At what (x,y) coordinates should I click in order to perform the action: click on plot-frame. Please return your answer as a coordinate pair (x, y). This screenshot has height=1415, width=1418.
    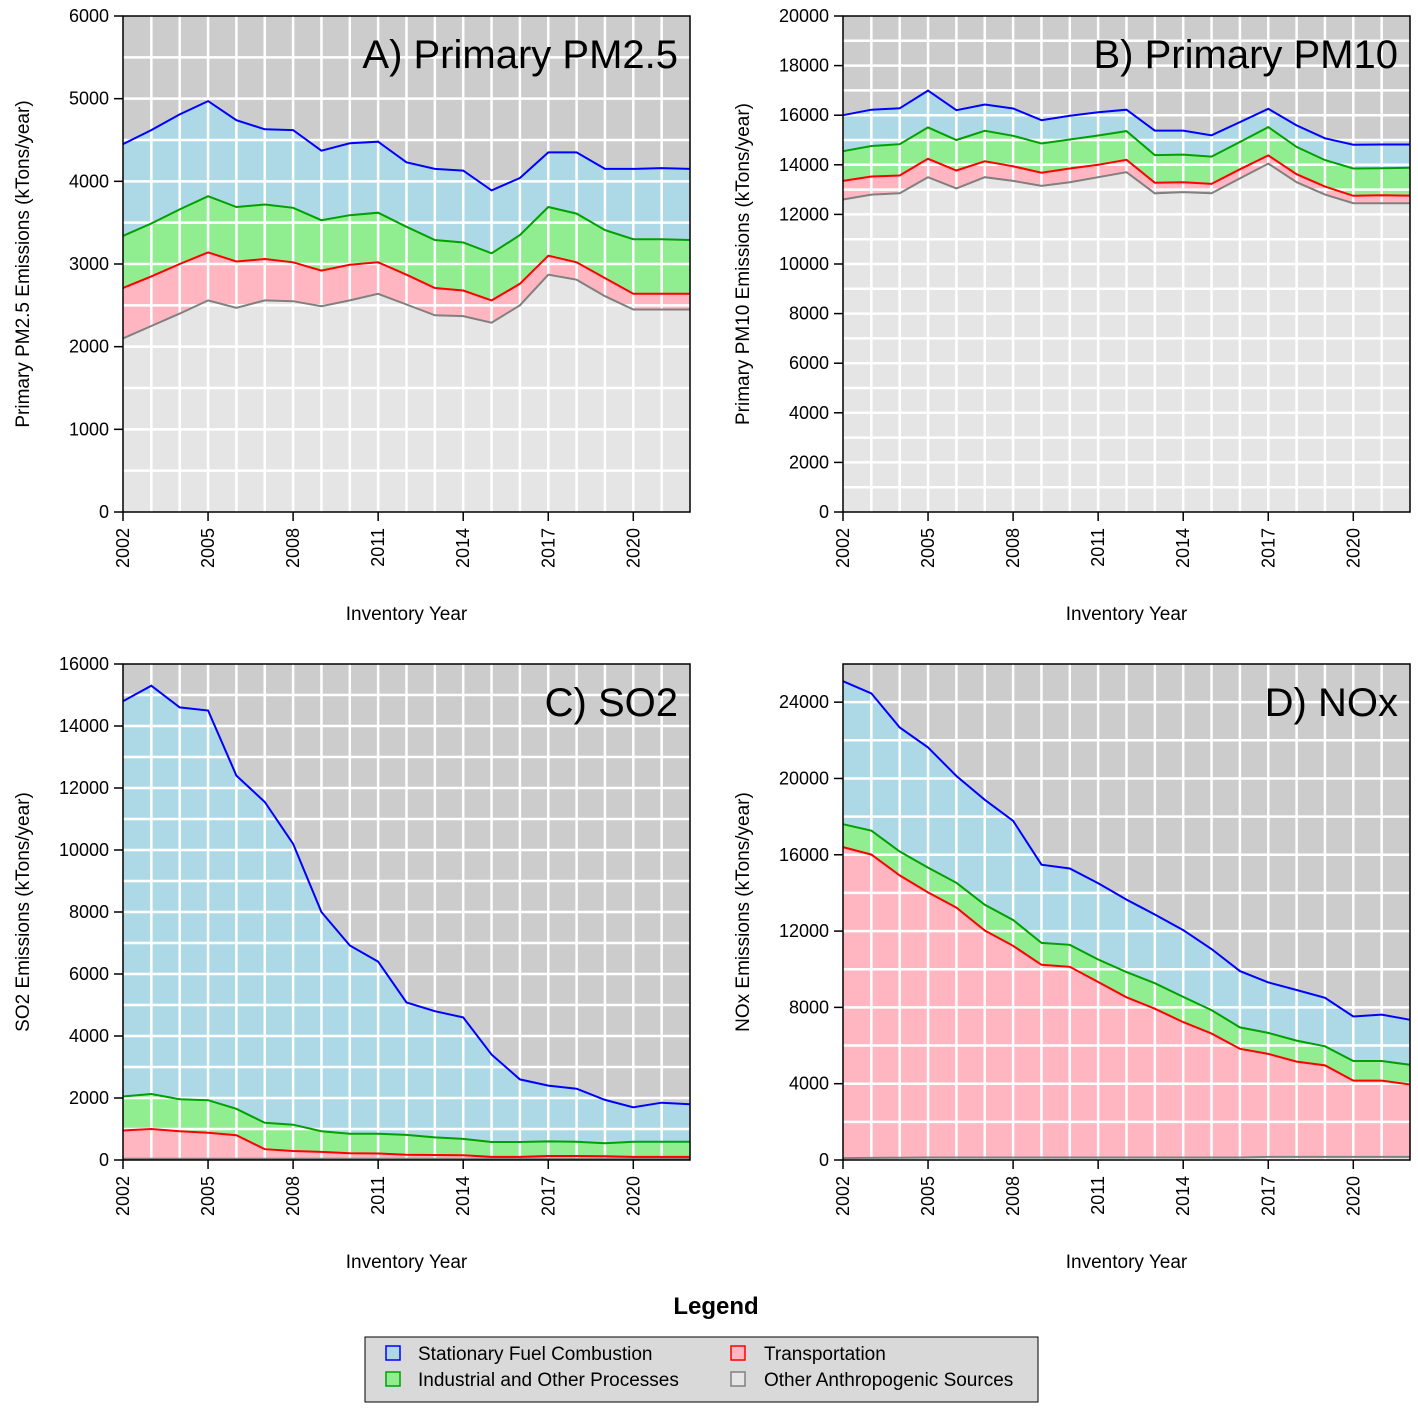
    Looking at the image, I should click on (1126, 912).